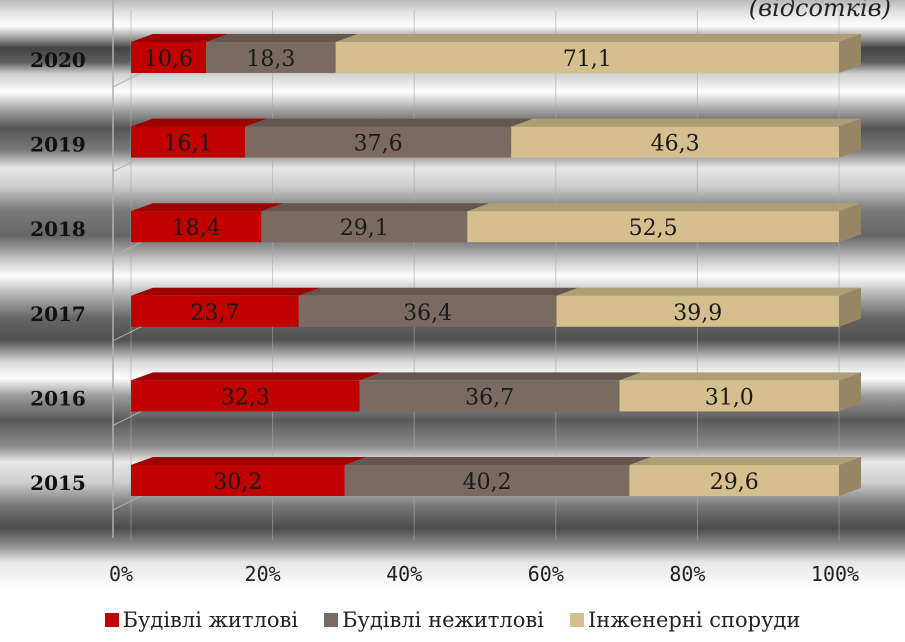 Image resolution: width=905 pixels, height=642 pixels. Describe the element at coordinates (210, 620) in the screenshot. I see `legend-label-residential: Будівлі житлові` at that location.